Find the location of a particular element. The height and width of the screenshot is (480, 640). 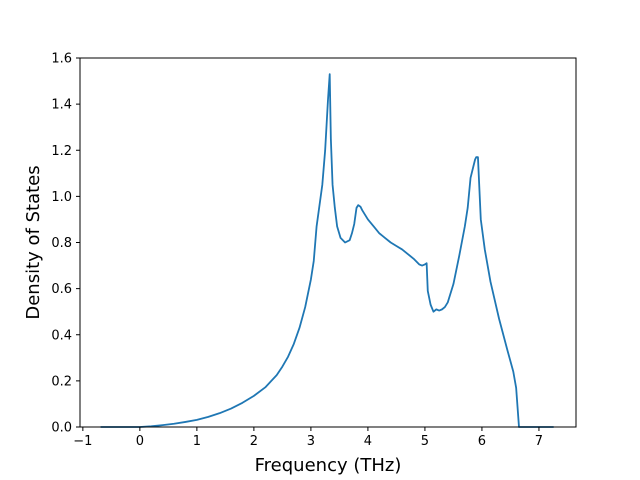

x-tick-label: 7 is located at coordinates (539, 441).